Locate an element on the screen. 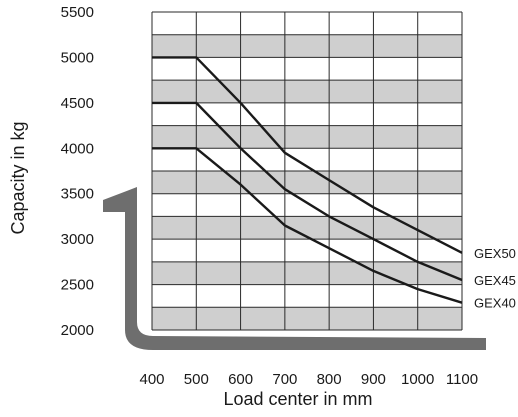 The height and width of the screenshot is (417, 518). x-axis-title: Load center in mm is located at coordinates (297, 399).